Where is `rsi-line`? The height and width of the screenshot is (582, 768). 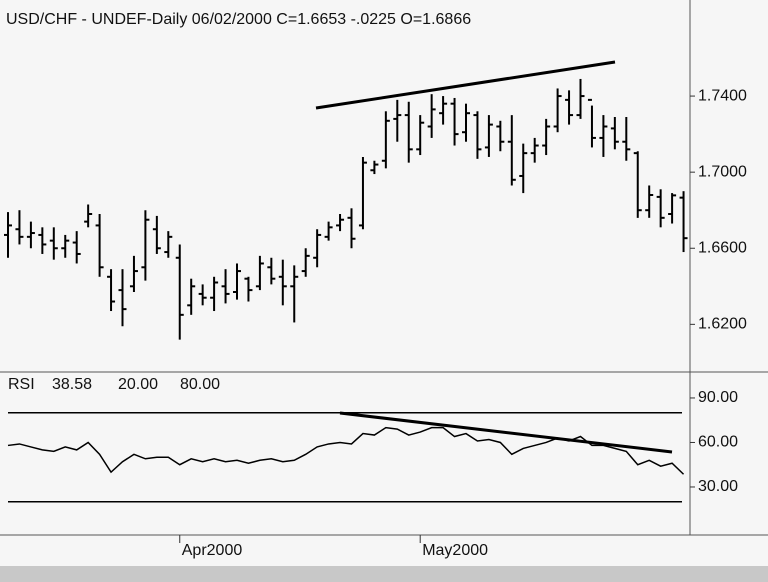 rsi-line is located at coordinates (346, 450).